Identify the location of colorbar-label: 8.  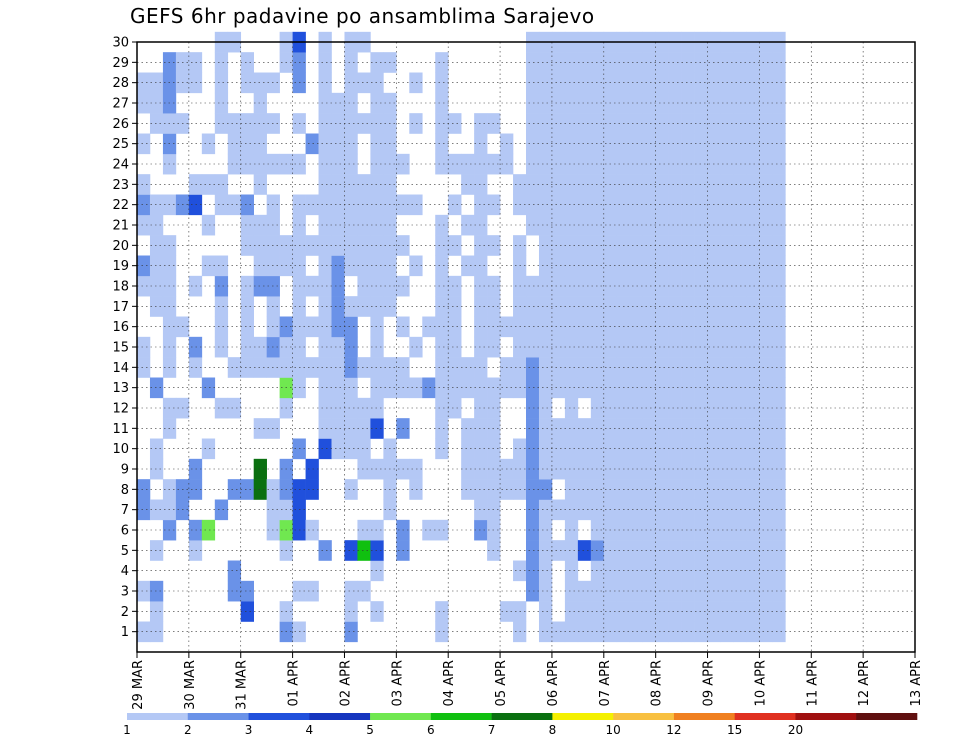
(553, 730).